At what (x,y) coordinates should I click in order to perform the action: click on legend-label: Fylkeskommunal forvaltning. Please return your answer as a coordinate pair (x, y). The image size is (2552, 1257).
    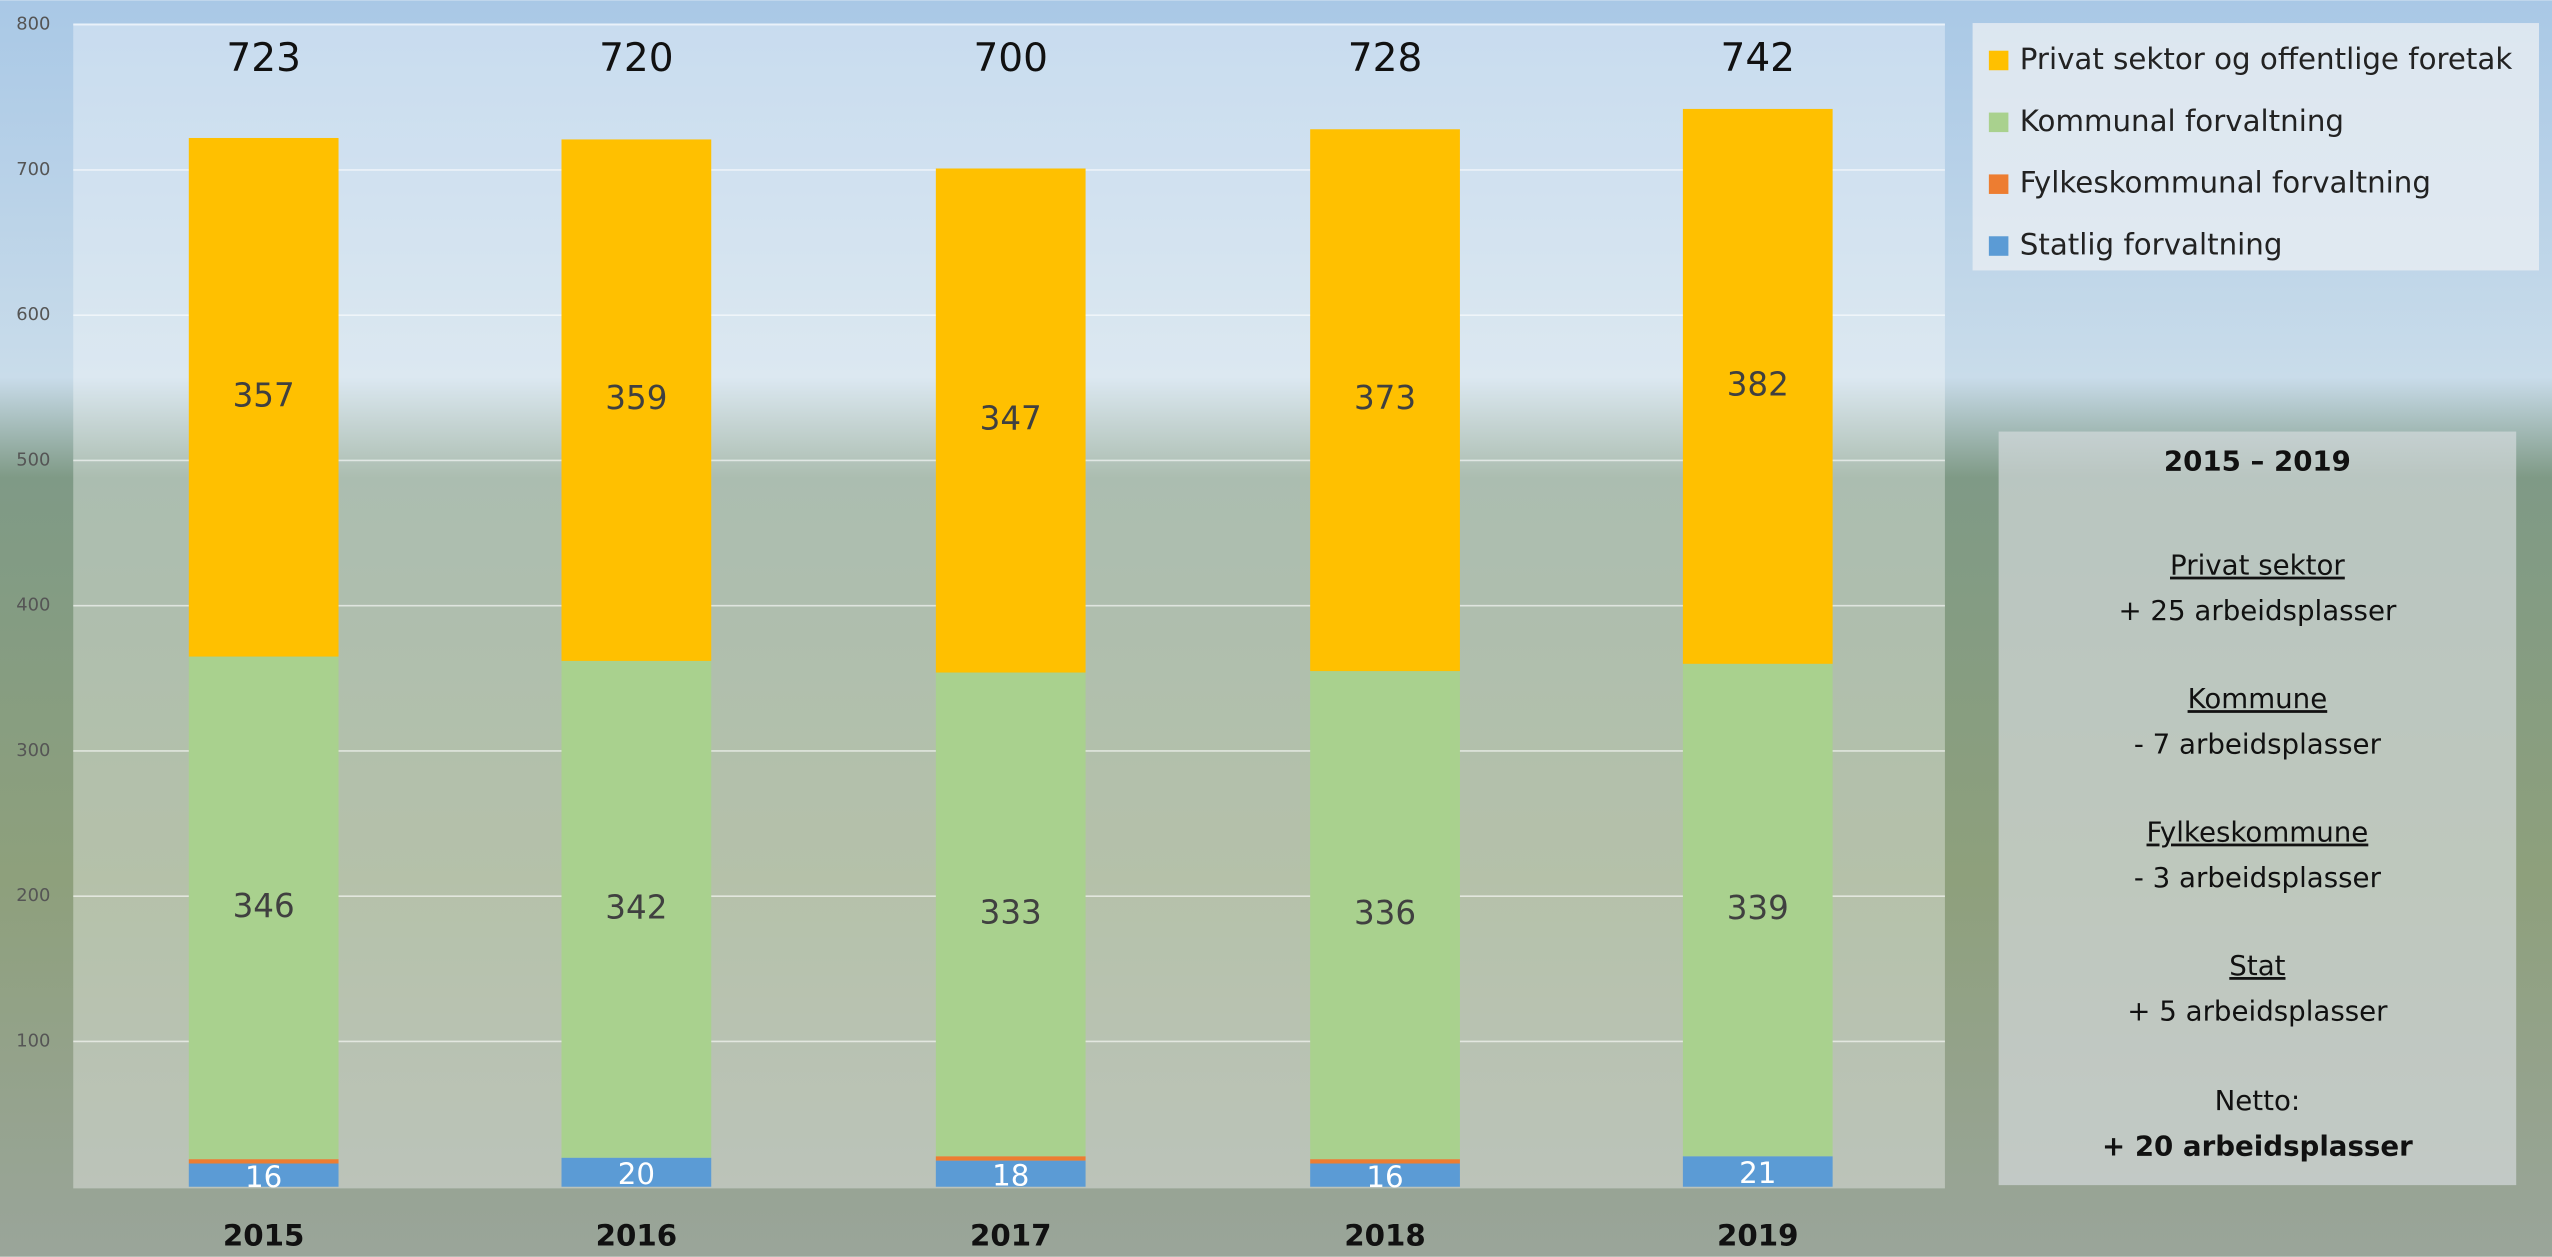
    Looking at the image, I should click on (2225, 183).